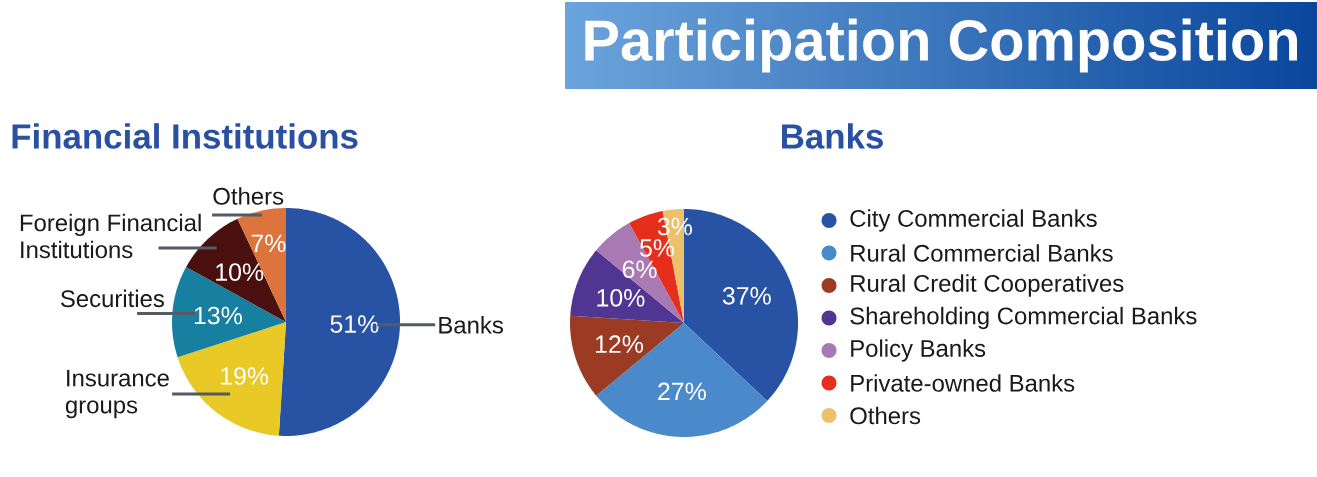 Image resolution: width=1317 pixels, height=477 pixels. Describe the element at coordinates (746, 296) in the screenshot. I see `data-label: 37%` at that location.